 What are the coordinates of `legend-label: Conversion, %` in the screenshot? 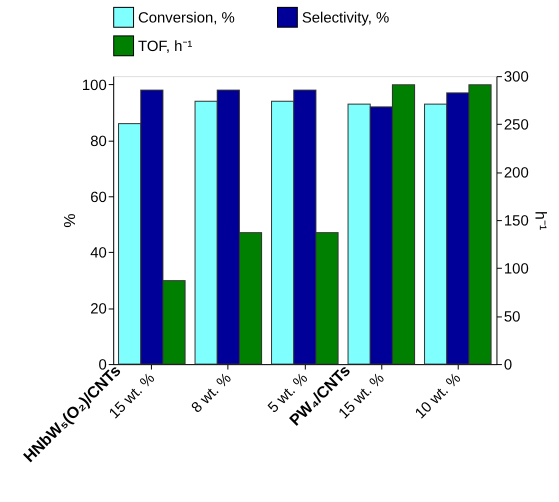 It's located at (186, 18).